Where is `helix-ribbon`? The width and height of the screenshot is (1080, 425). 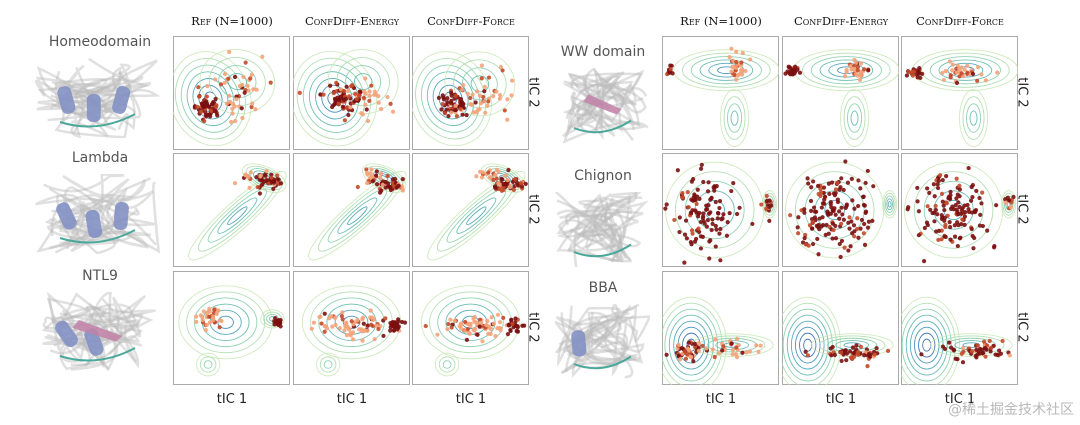
helix-ribbon is located at coordinates (121, 216).